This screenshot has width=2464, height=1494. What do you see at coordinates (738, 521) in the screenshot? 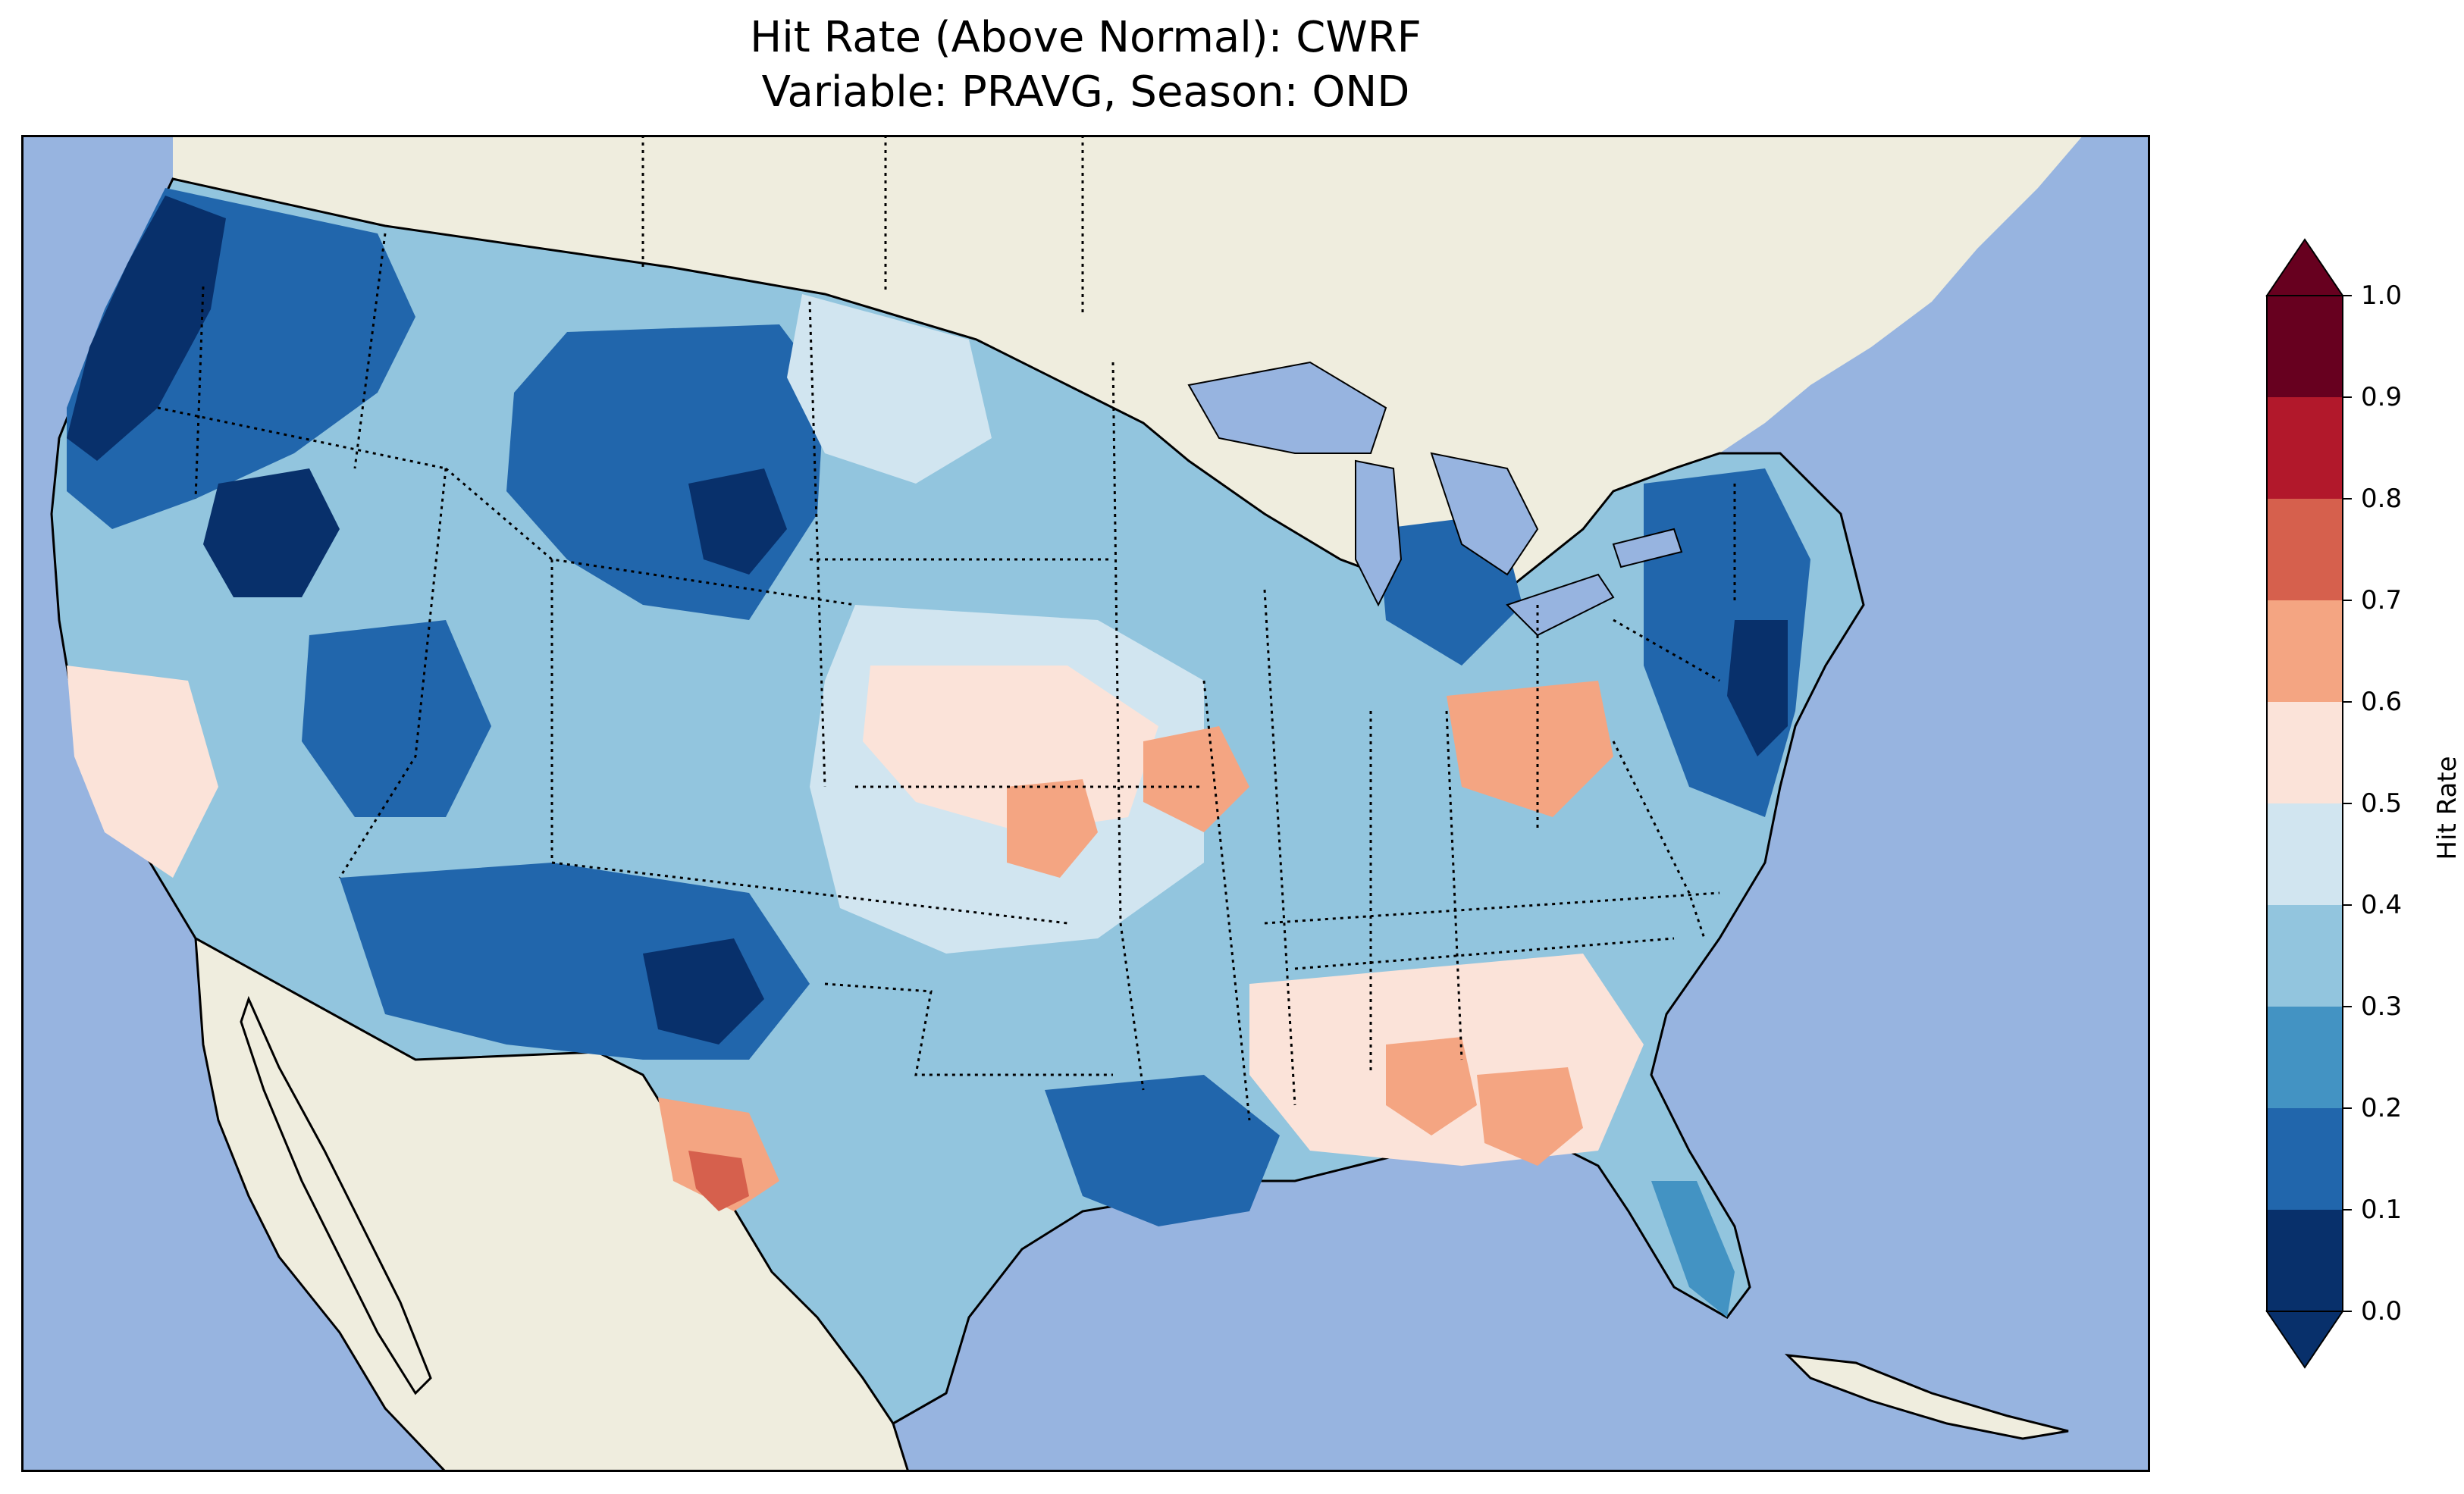
I see `region-darkest-wy` at bounding box center [738, 521].